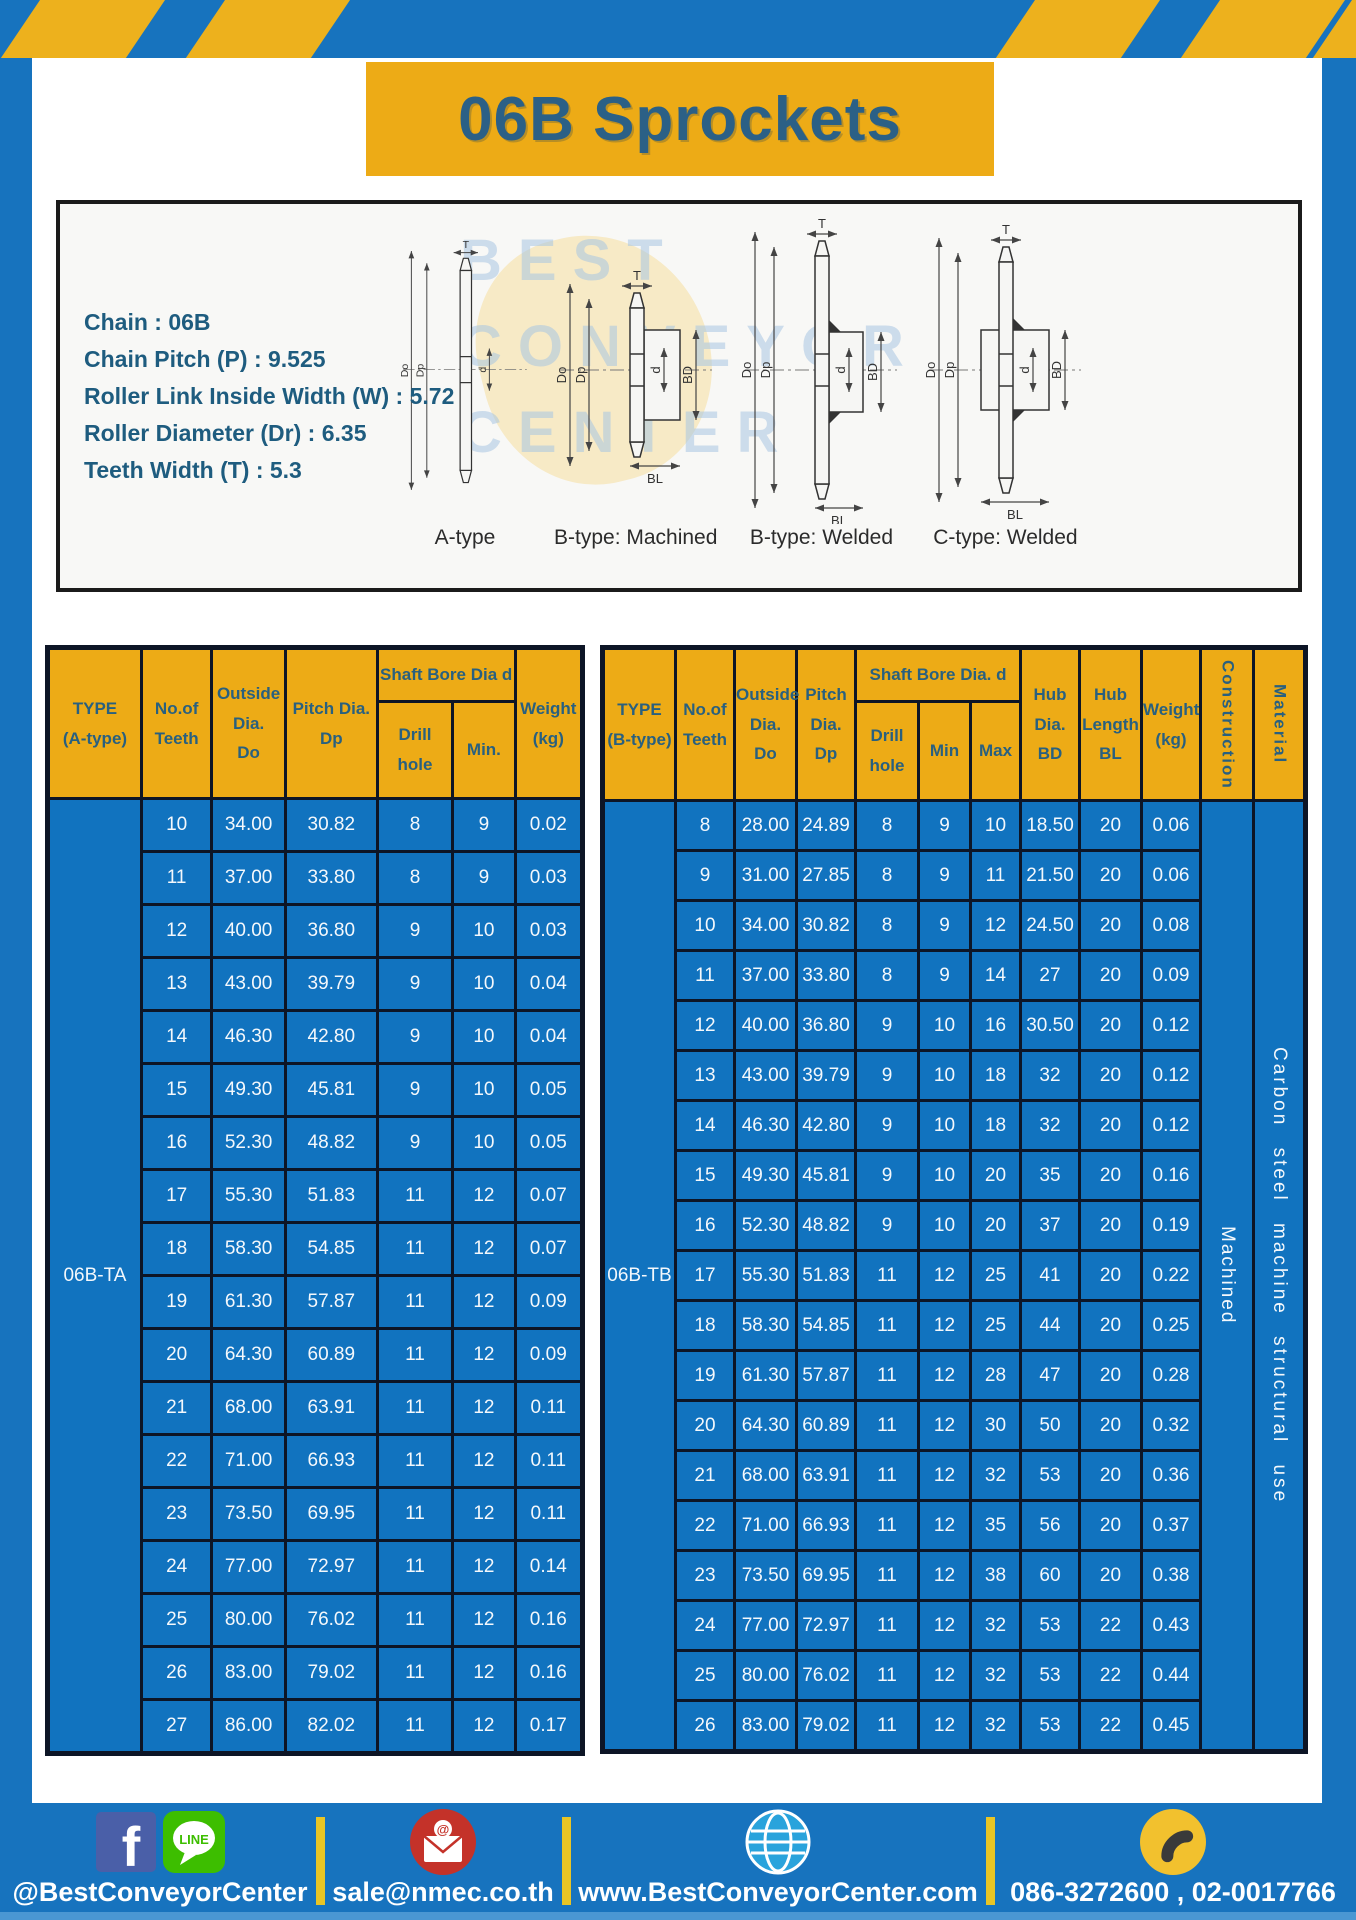 Image resolution: width=1356 pixels, height=1920 pixels. What do you see at coordinates (1171, 1275) in the screenshot?
I see `table-cell: 0.22` at bounding box center [1171, 1275].